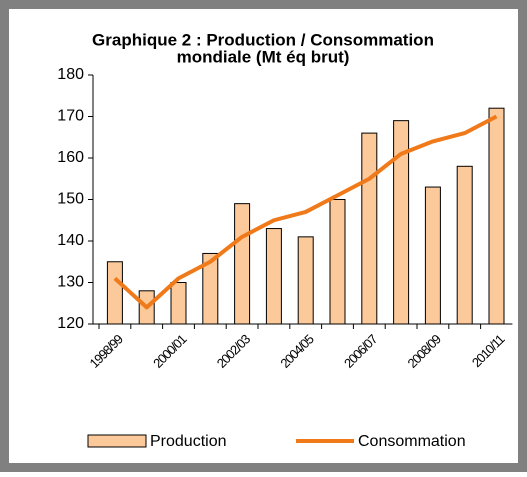 This screenshot has height=477, width=527. Describe the element at coordinates (70, 323) in the screenshot. I see `y-tick-label: 120` at that location.